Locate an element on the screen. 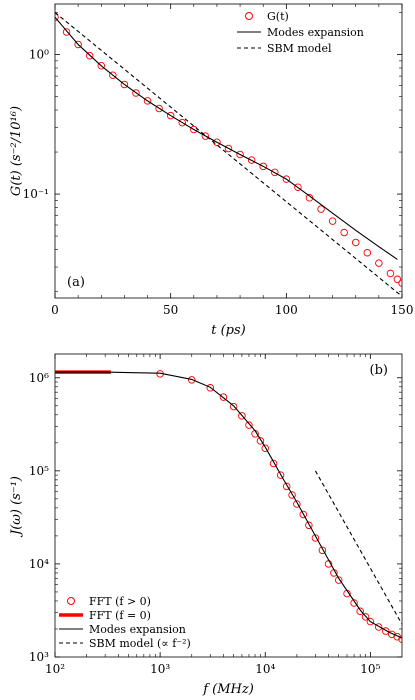 This screenshot has height=700, width=415. panel-tag: (b) is located at coordinates (379, 370).